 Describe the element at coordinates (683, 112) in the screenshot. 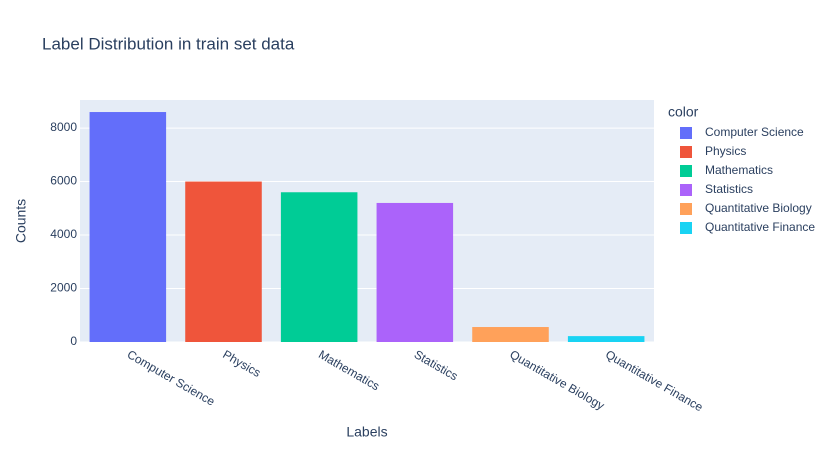

I see `legend-title: color` at that location.